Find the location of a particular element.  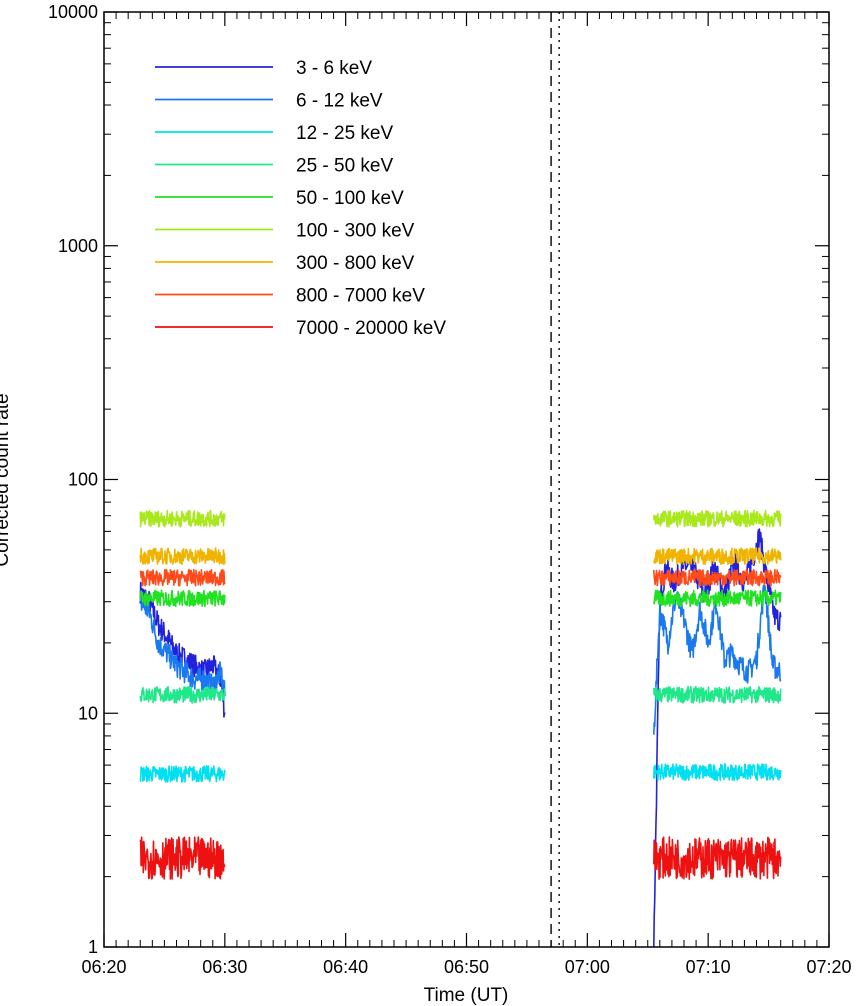

y-tick-label: 10 is located at coordinates (88, 713).